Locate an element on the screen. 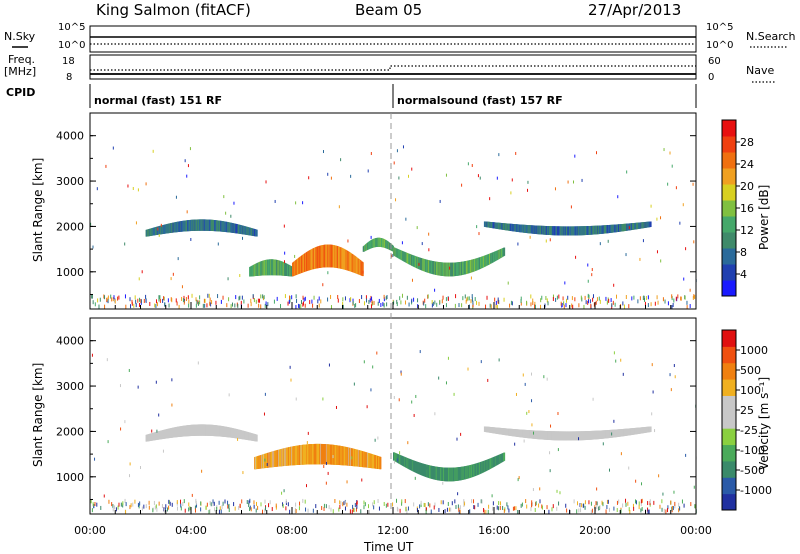 This screenshot has height=554, width=800. colorbar-tick-label: -25 is located at coordinates (749, 430).